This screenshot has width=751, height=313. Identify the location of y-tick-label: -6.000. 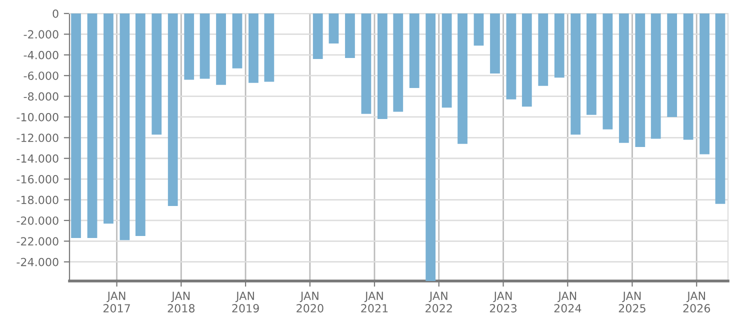
(41, 76).